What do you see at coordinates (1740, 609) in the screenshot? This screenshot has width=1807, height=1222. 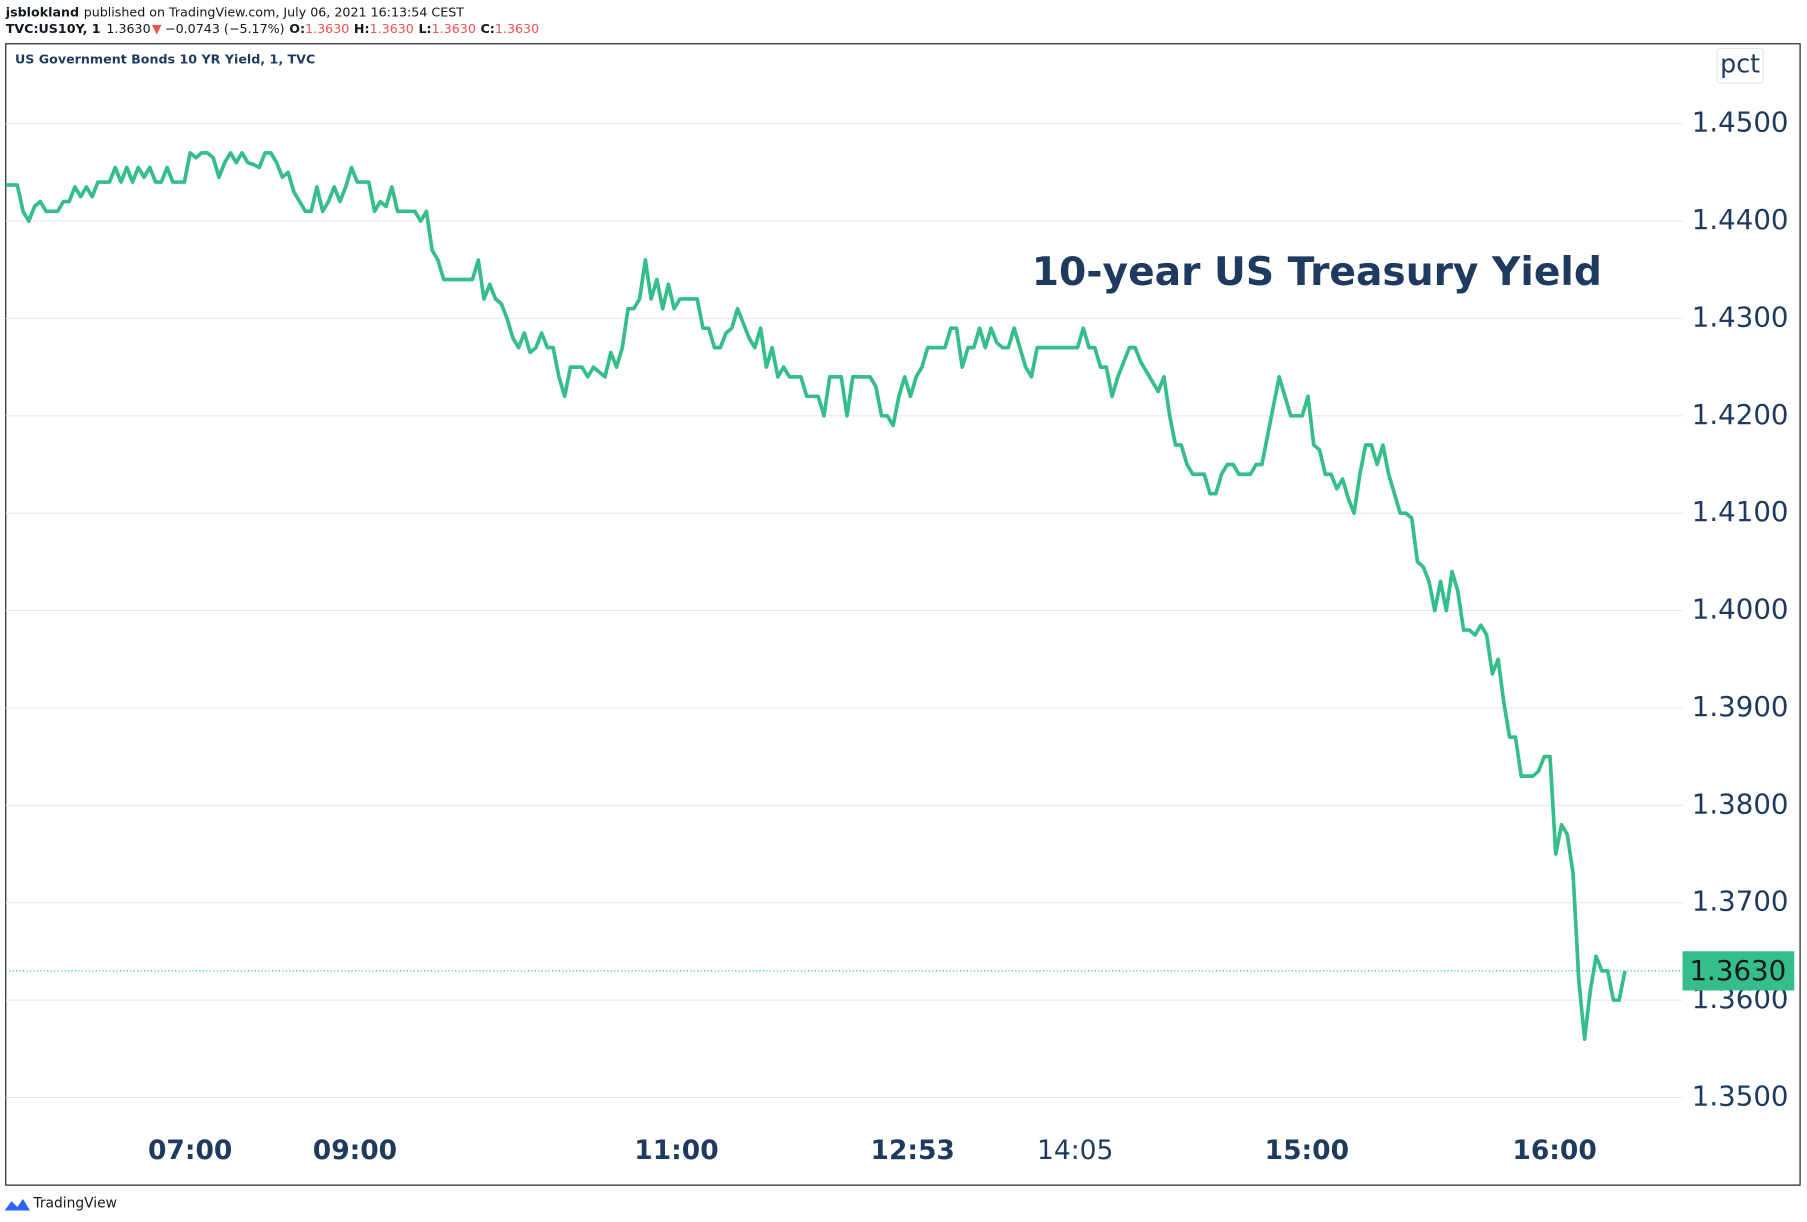 I see `y-tick-label: 1.4000` at bounding box center [1740, 609].